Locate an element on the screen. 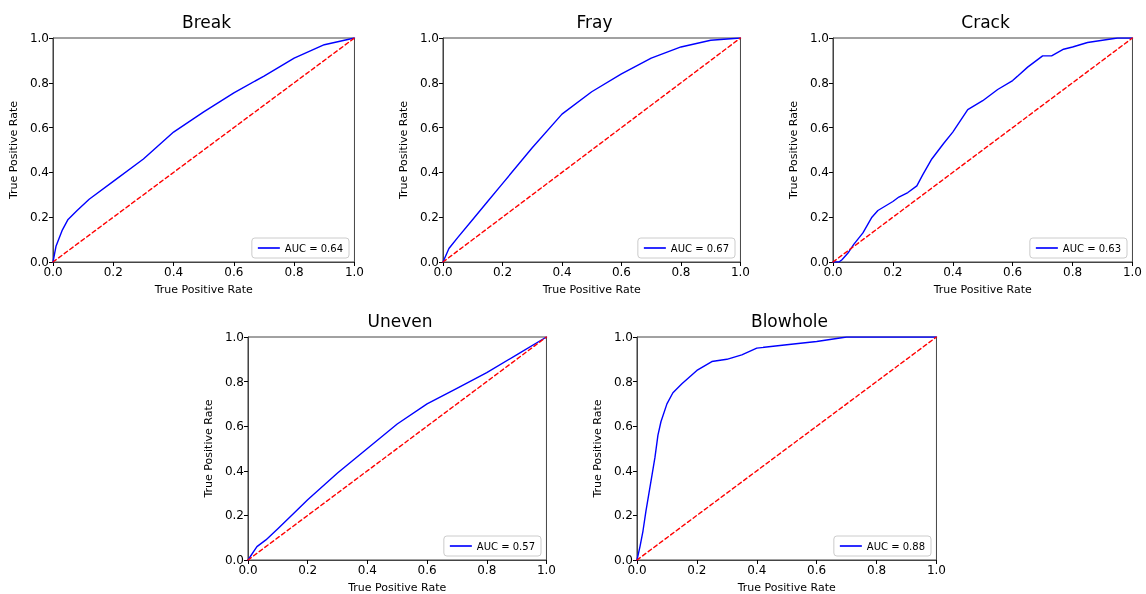 This screenshot has width=1146, height=594. legend-label: AUC = 0.63 is located at coordinates (1092, 248).